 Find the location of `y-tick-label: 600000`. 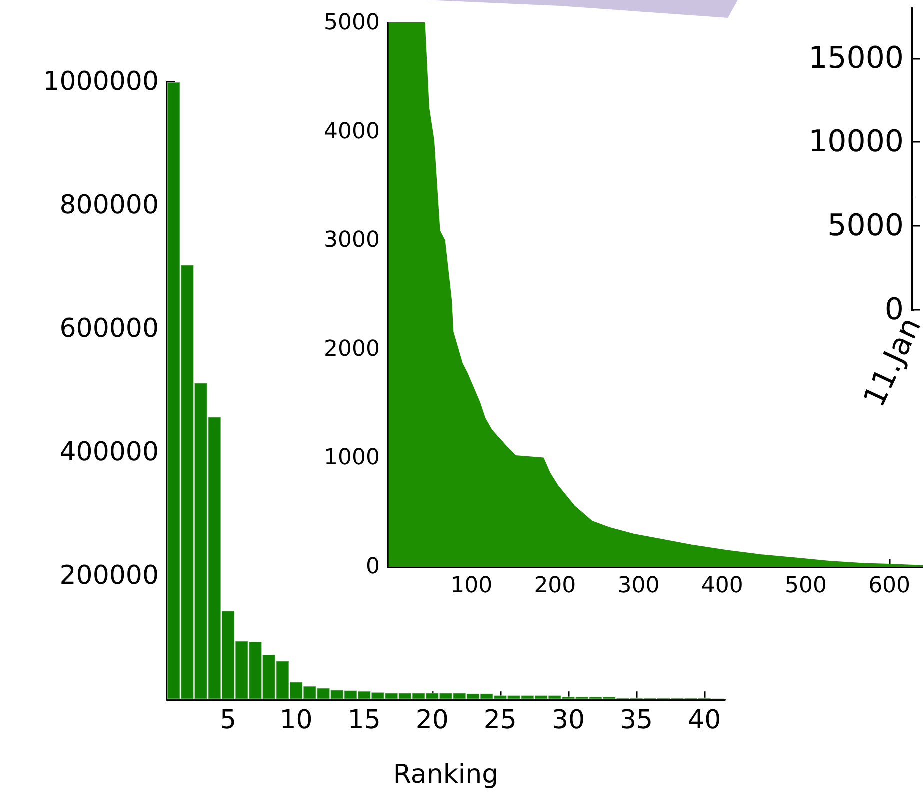

y-tick-label: 600000 is located at coordinates (109, 329).